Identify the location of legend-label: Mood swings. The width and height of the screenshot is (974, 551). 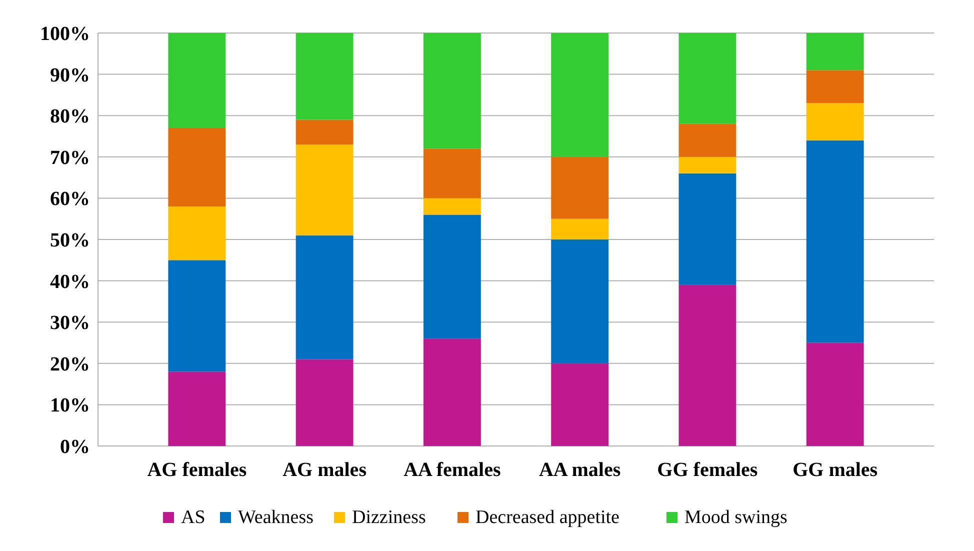
(736, 517).